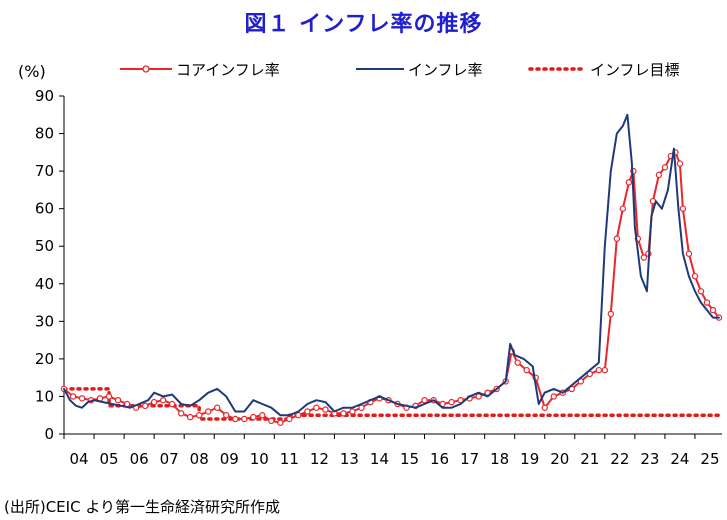 The image size is (727, 520). What do you see at coordinates (229, 459) in the screenshot?
I see `x-tick-label: 09` at bounding box center [229, 459].